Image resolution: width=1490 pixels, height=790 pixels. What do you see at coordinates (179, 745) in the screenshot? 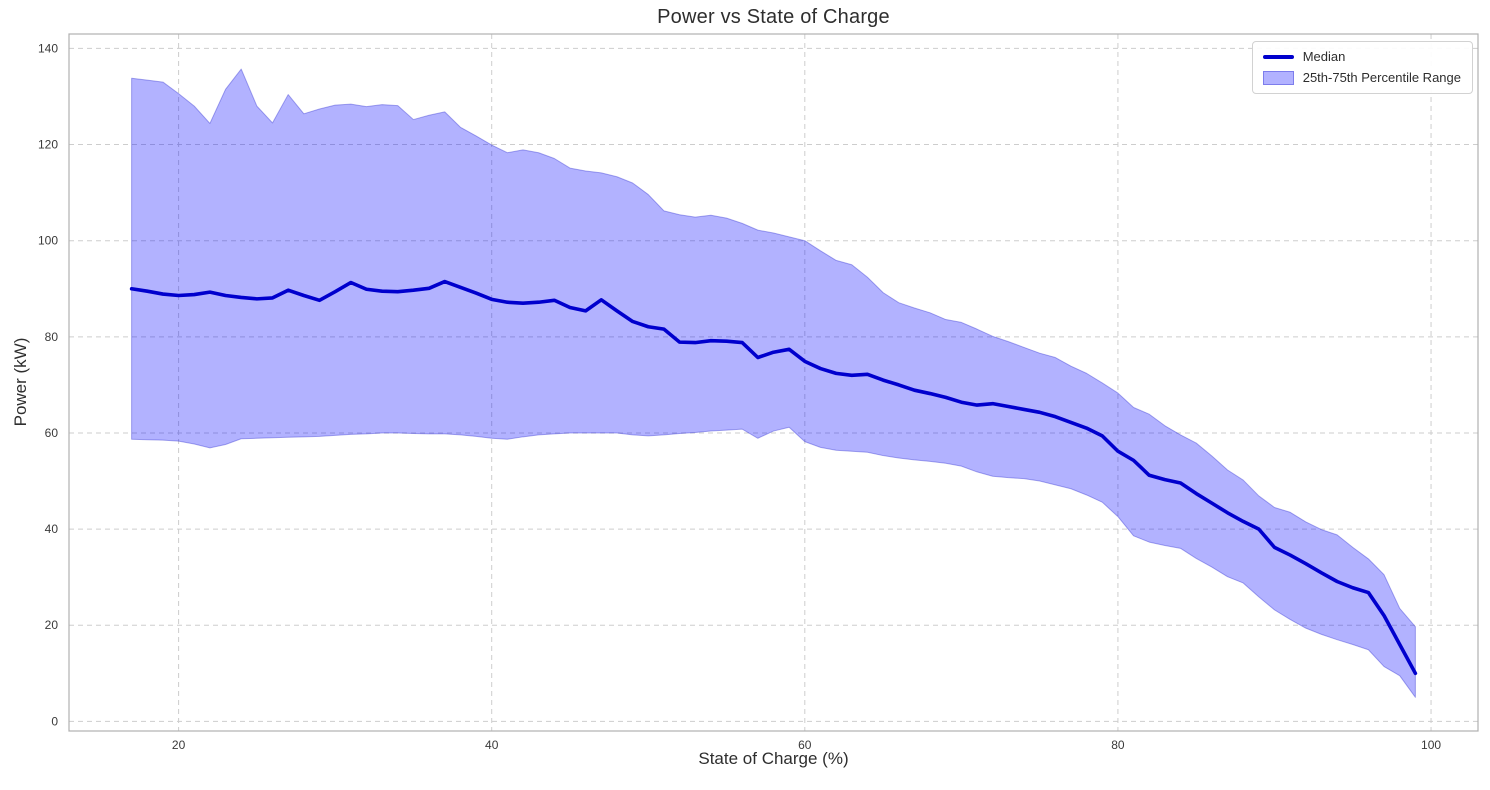
I see `x-tick-label: 20` at bounding box center [179, 745].